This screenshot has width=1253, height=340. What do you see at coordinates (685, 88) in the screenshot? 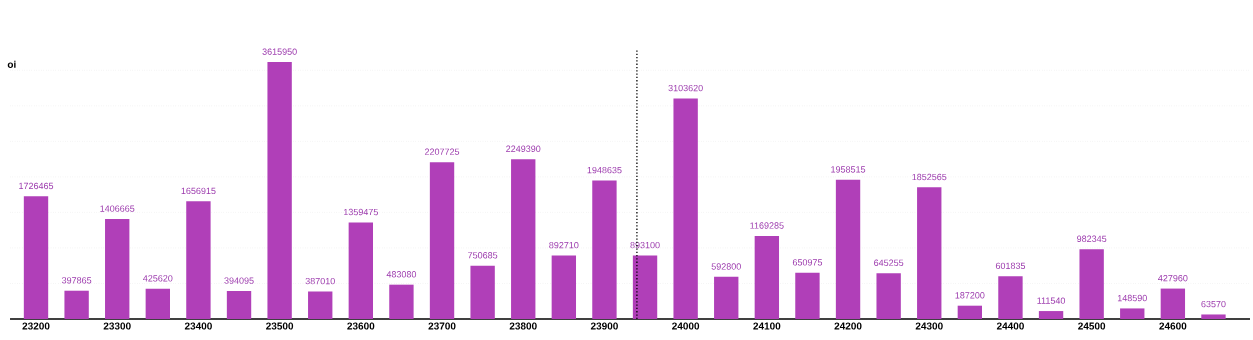
I see `data-label: 3103620` at bounding box center [685, 88].